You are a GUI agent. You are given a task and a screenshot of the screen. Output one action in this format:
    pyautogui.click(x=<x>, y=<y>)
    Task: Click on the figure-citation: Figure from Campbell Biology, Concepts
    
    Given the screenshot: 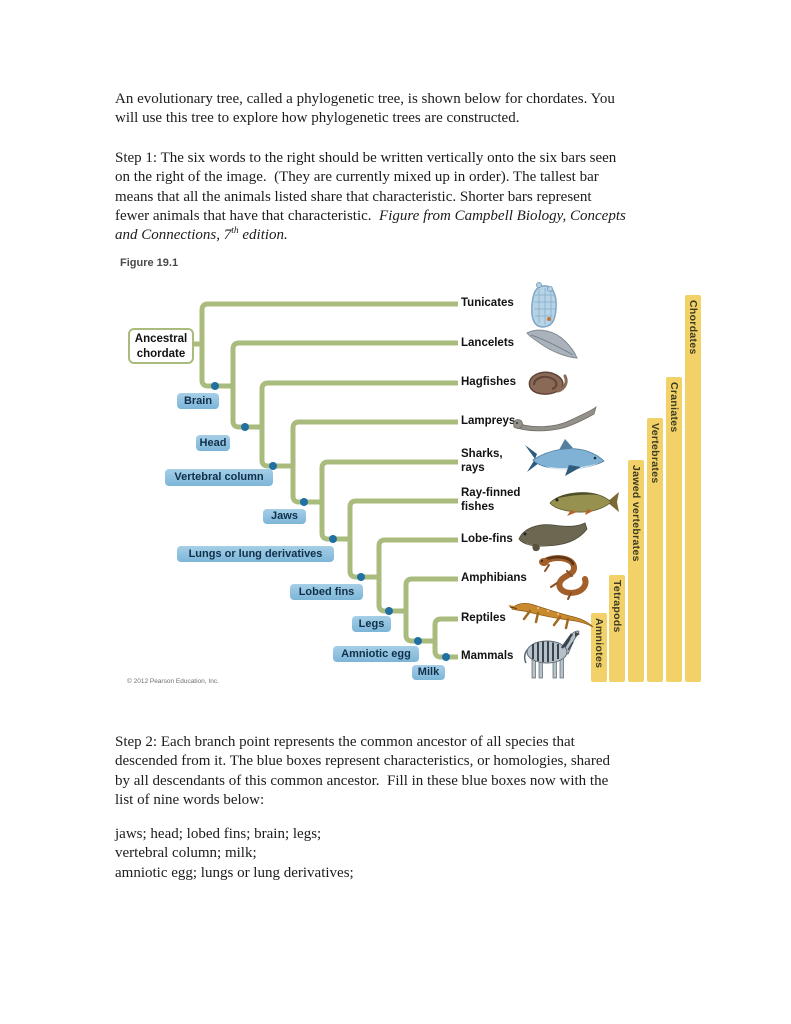 What is the action you would take?
    pyautogui.click(x=502, y=215)
    